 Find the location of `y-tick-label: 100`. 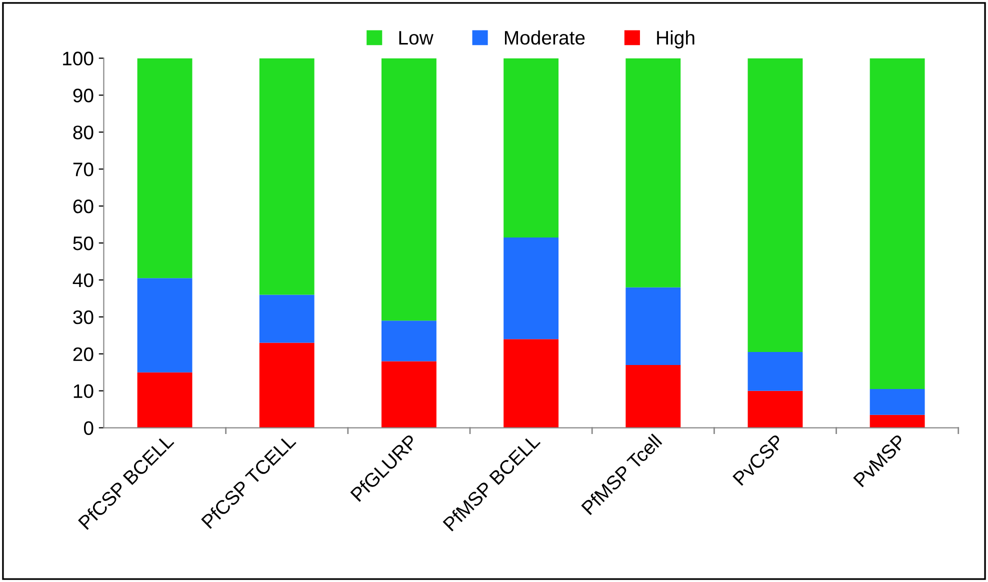

y-tick-label: 100 is located at coordinates (78, 59).